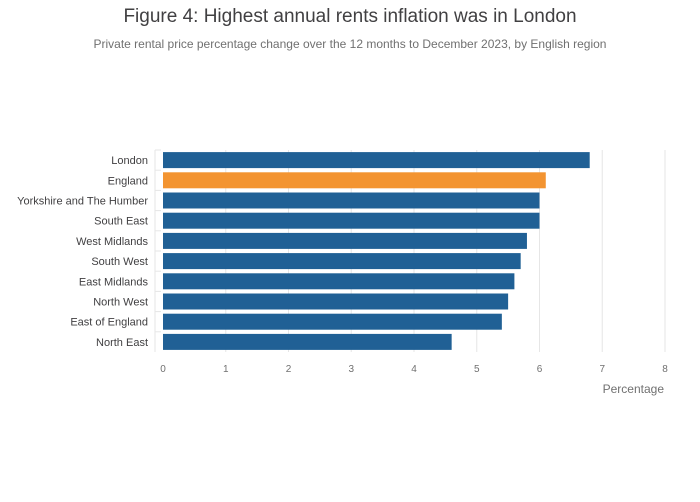 The width and height of the screenshot is (700, 502). What do you see at coordinates (351, 220) in the screenshot?
I see `bar-south-east` at bounding box center [351, 220].